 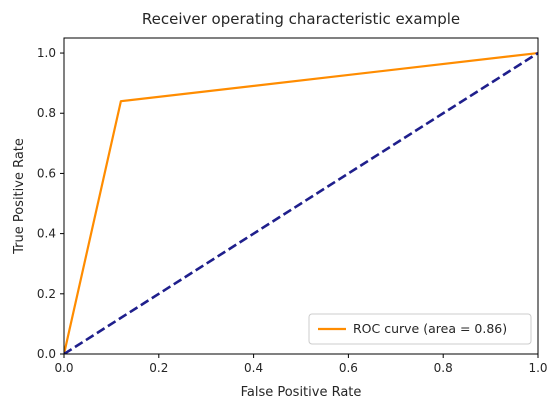 I want to click on y-tick-label: 0.2, so click(x=46, y=294).